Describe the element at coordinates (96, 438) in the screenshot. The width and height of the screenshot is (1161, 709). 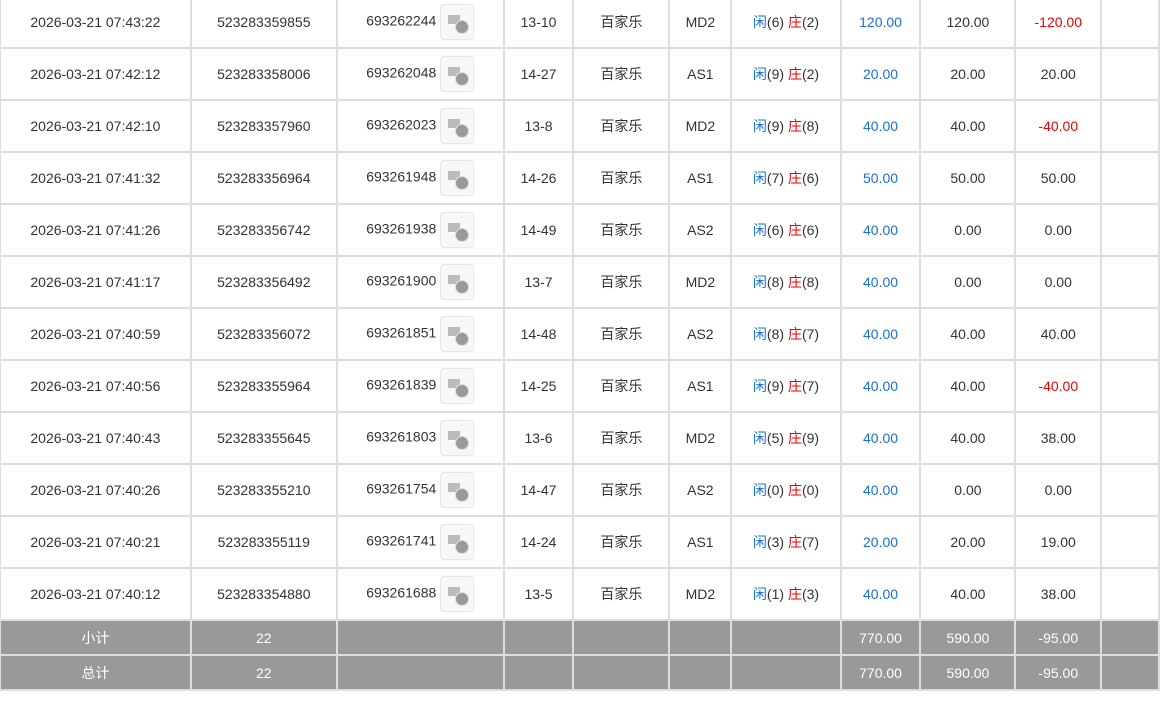
I see `bet-time: 2026-03-21 07:40:43` at that location.